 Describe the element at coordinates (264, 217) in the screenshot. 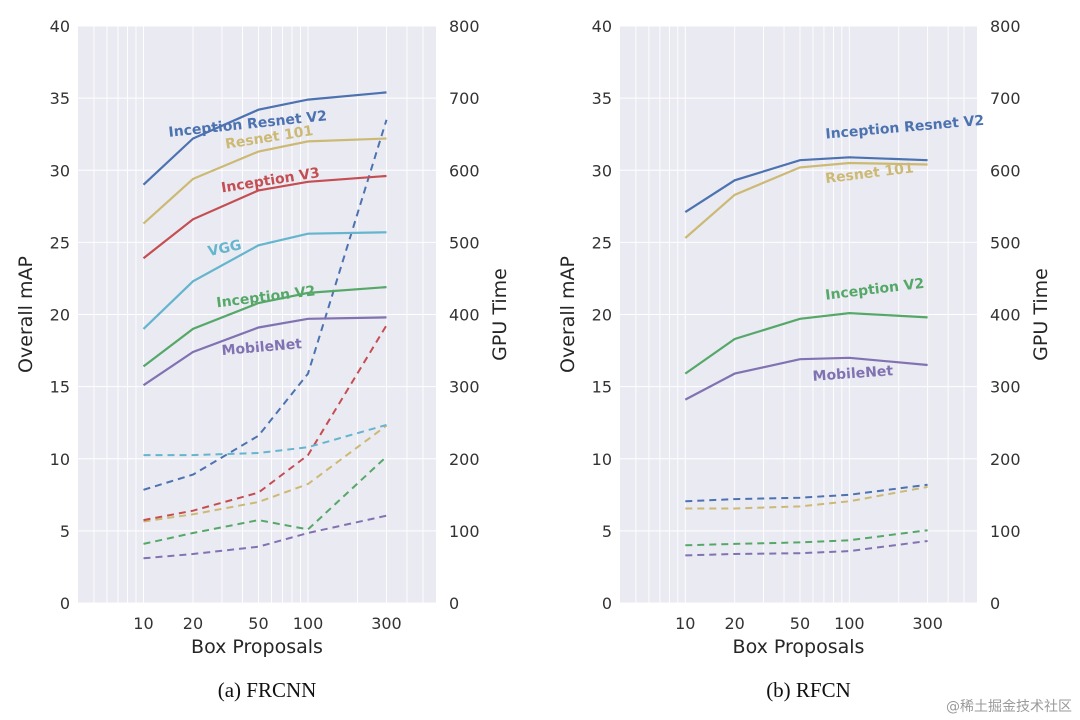

I see `map-line-inception-v3` at that location.